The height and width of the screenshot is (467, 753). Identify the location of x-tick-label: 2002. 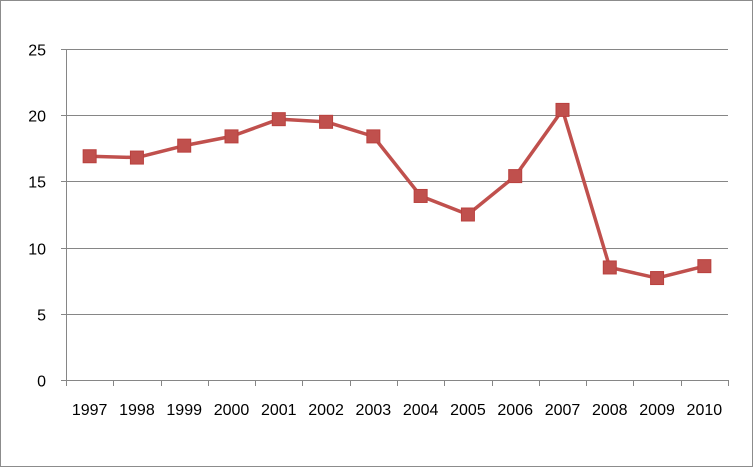
(326, 410).